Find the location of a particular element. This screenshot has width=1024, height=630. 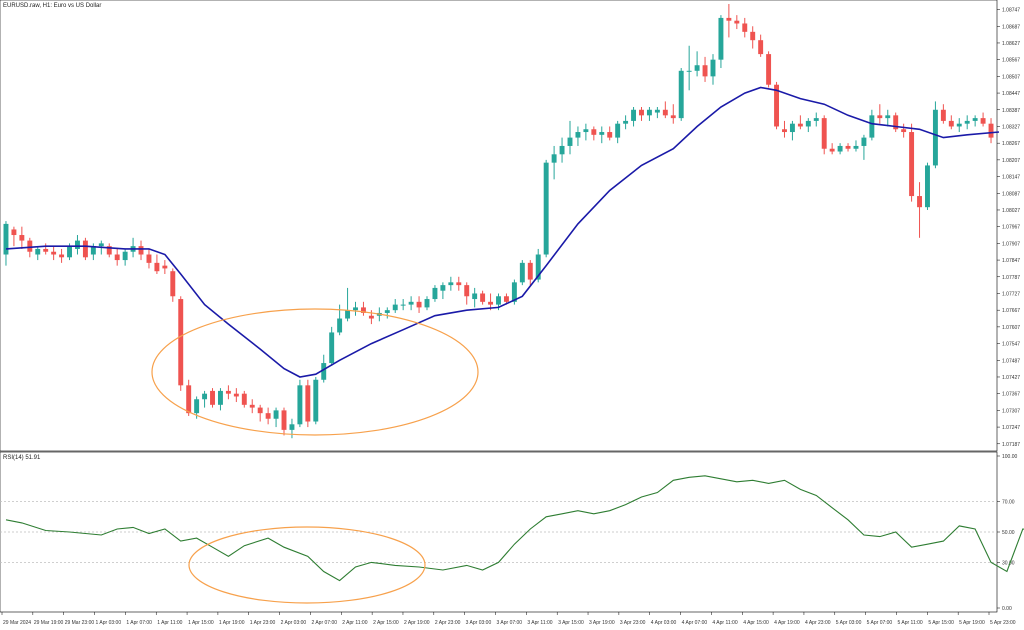

price-tick-label: 1.08147 is located at coordinates (1011, 178).